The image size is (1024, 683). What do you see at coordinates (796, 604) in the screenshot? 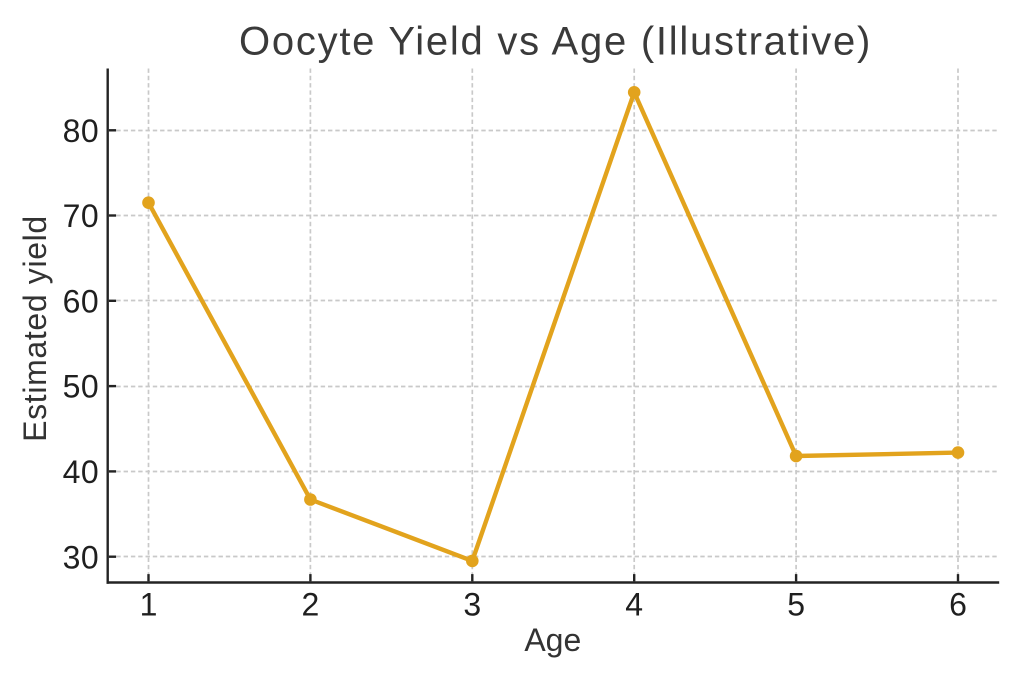
I see `svg-text: 5` at bounding box center [796, 604].